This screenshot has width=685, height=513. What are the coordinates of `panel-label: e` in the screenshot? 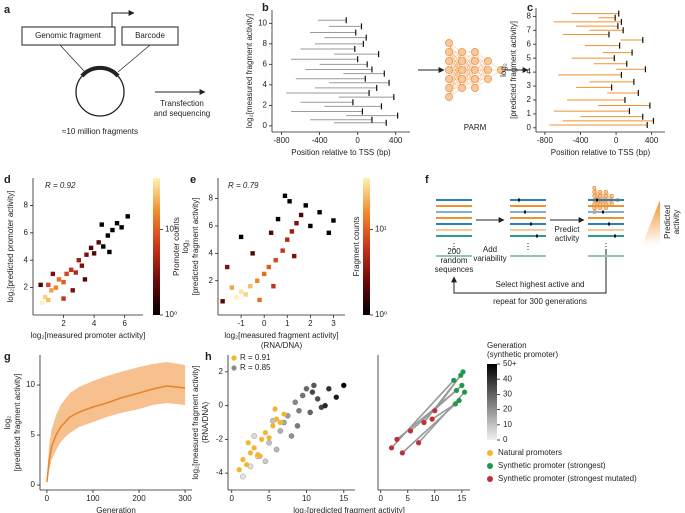 It's located at (193, 180).